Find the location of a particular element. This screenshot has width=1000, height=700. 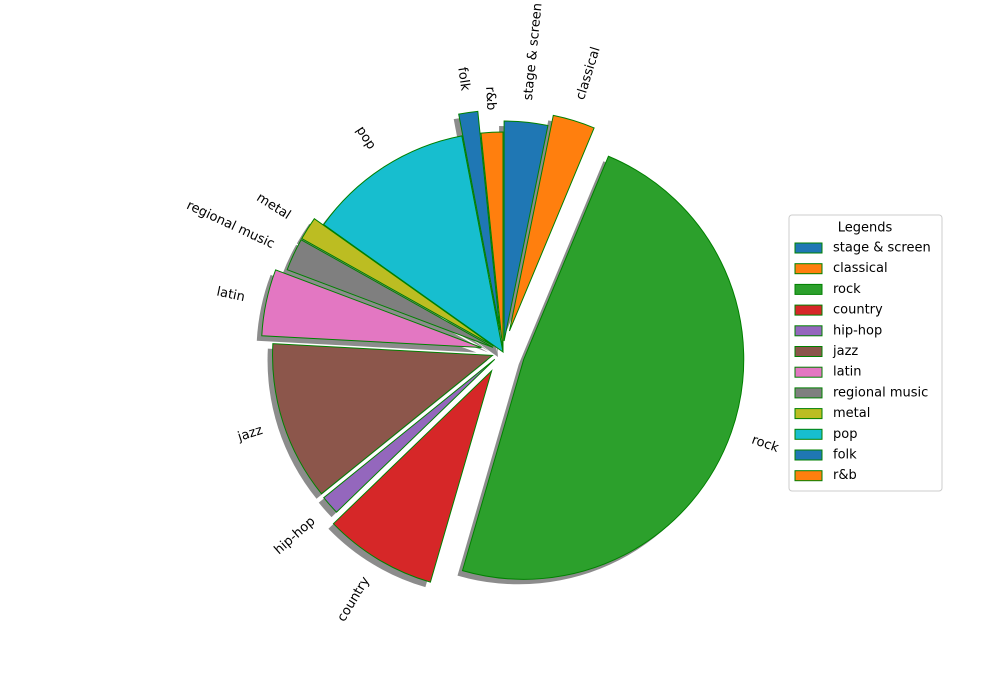

wedge-label: pop is located at coordinates (366, 138).